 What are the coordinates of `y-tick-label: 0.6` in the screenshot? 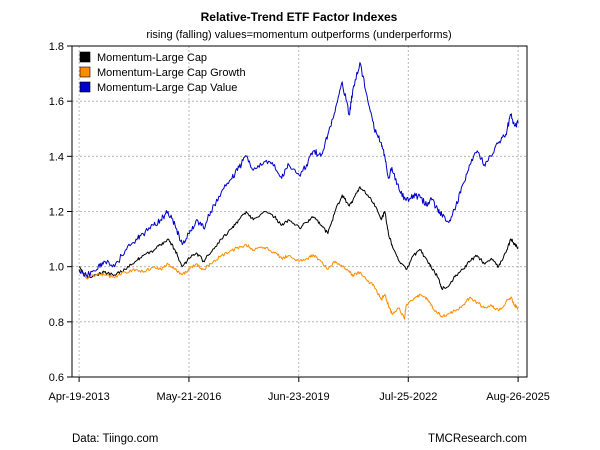 It's located at (56, 378).